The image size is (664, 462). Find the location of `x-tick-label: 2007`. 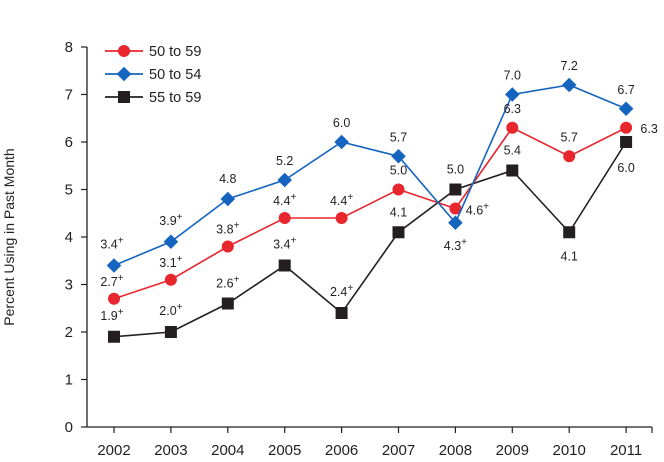

x-tick-label: 2007 is located at coordinates (398, 450).